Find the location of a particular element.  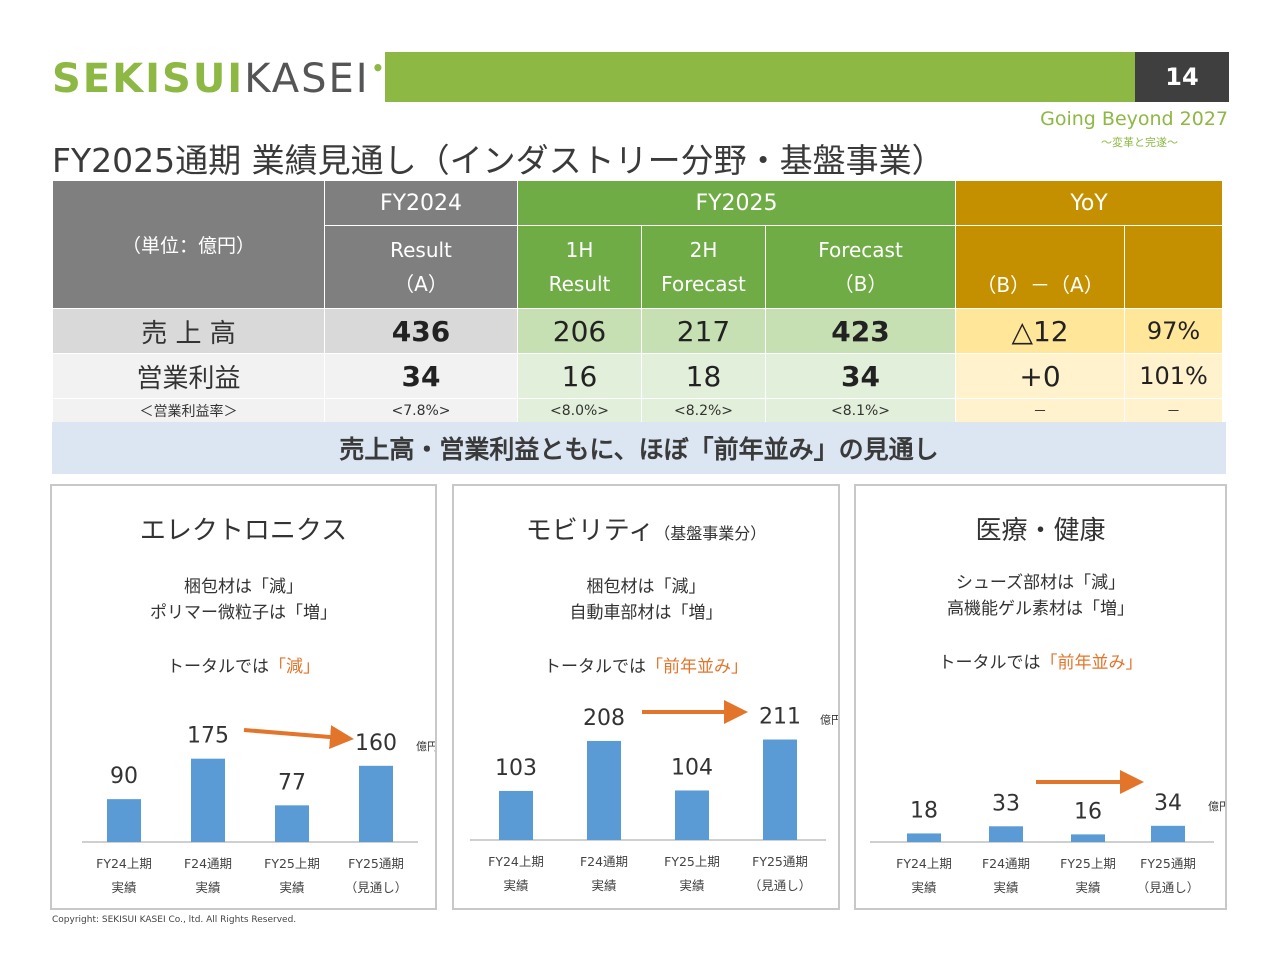

trend-arrow-icon is located at coordinates (298, 737).